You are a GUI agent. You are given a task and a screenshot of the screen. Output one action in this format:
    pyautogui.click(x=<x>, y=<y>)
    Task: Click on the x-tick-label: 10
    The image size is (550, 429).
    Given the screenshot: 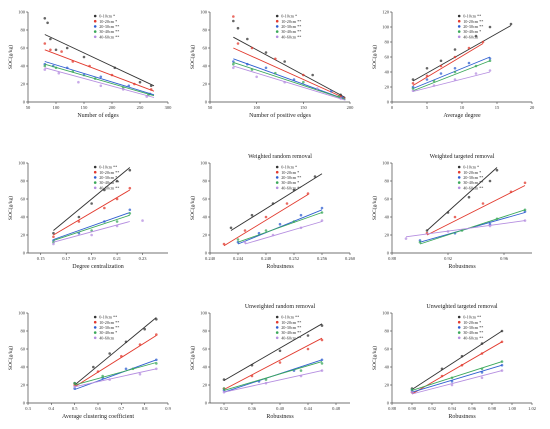 What is the action you would take?
    pyautogui.click(x=462, y=107)
    